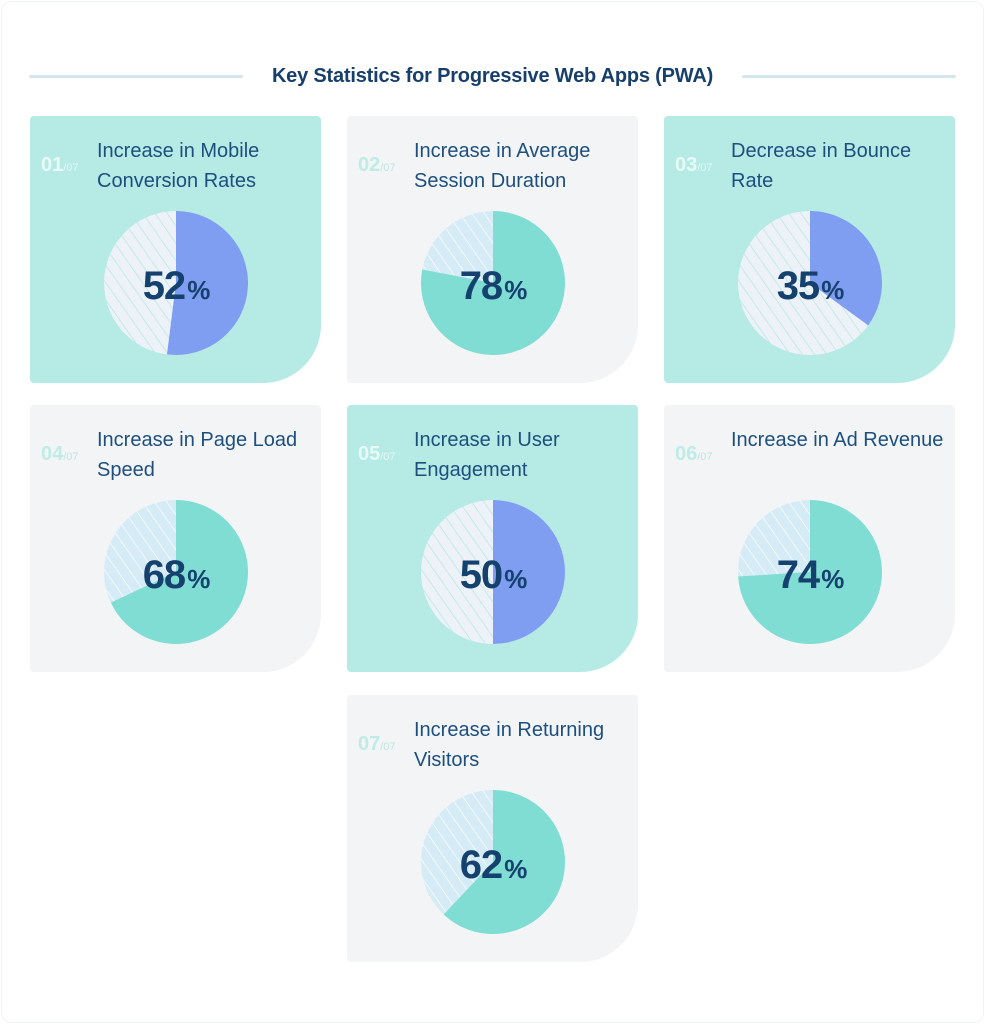  What do you see at coordinates (509, 745) in the screenshot?
I see `card-label: Increase in Returning Visitors` at bounding box center [509, 745].